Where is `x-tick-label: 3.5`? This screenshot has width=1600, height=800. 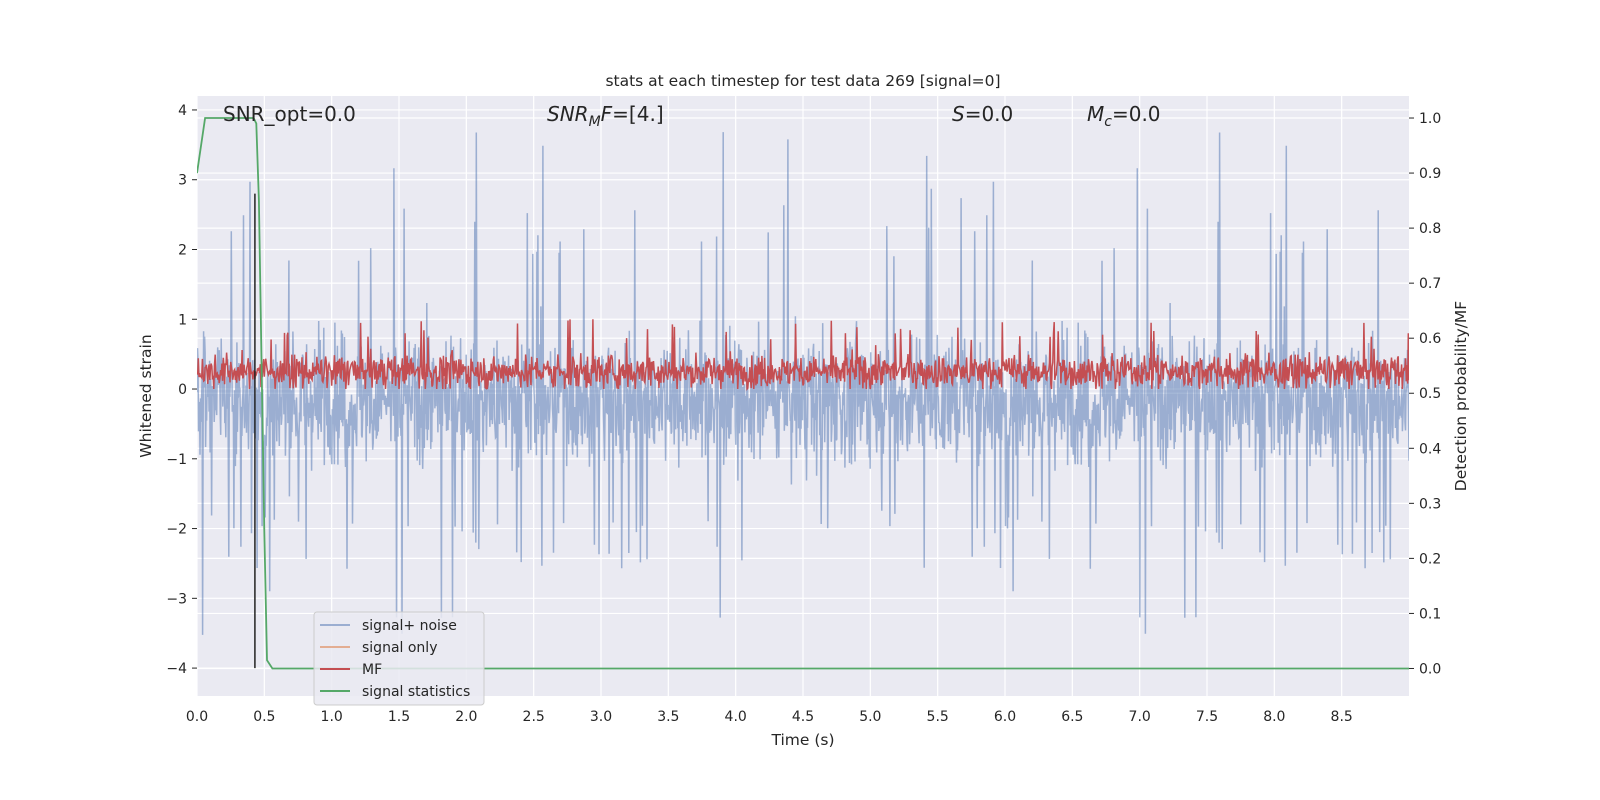
x-tick-label: 3.5 is located at coordinates (668, 717).